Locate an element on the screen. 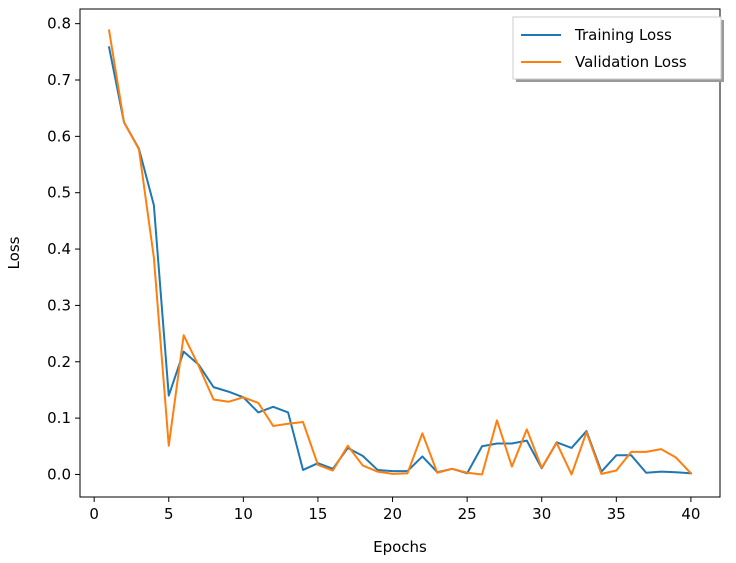  y-tick-label: 0.1 is located at coordinates (59, 418).